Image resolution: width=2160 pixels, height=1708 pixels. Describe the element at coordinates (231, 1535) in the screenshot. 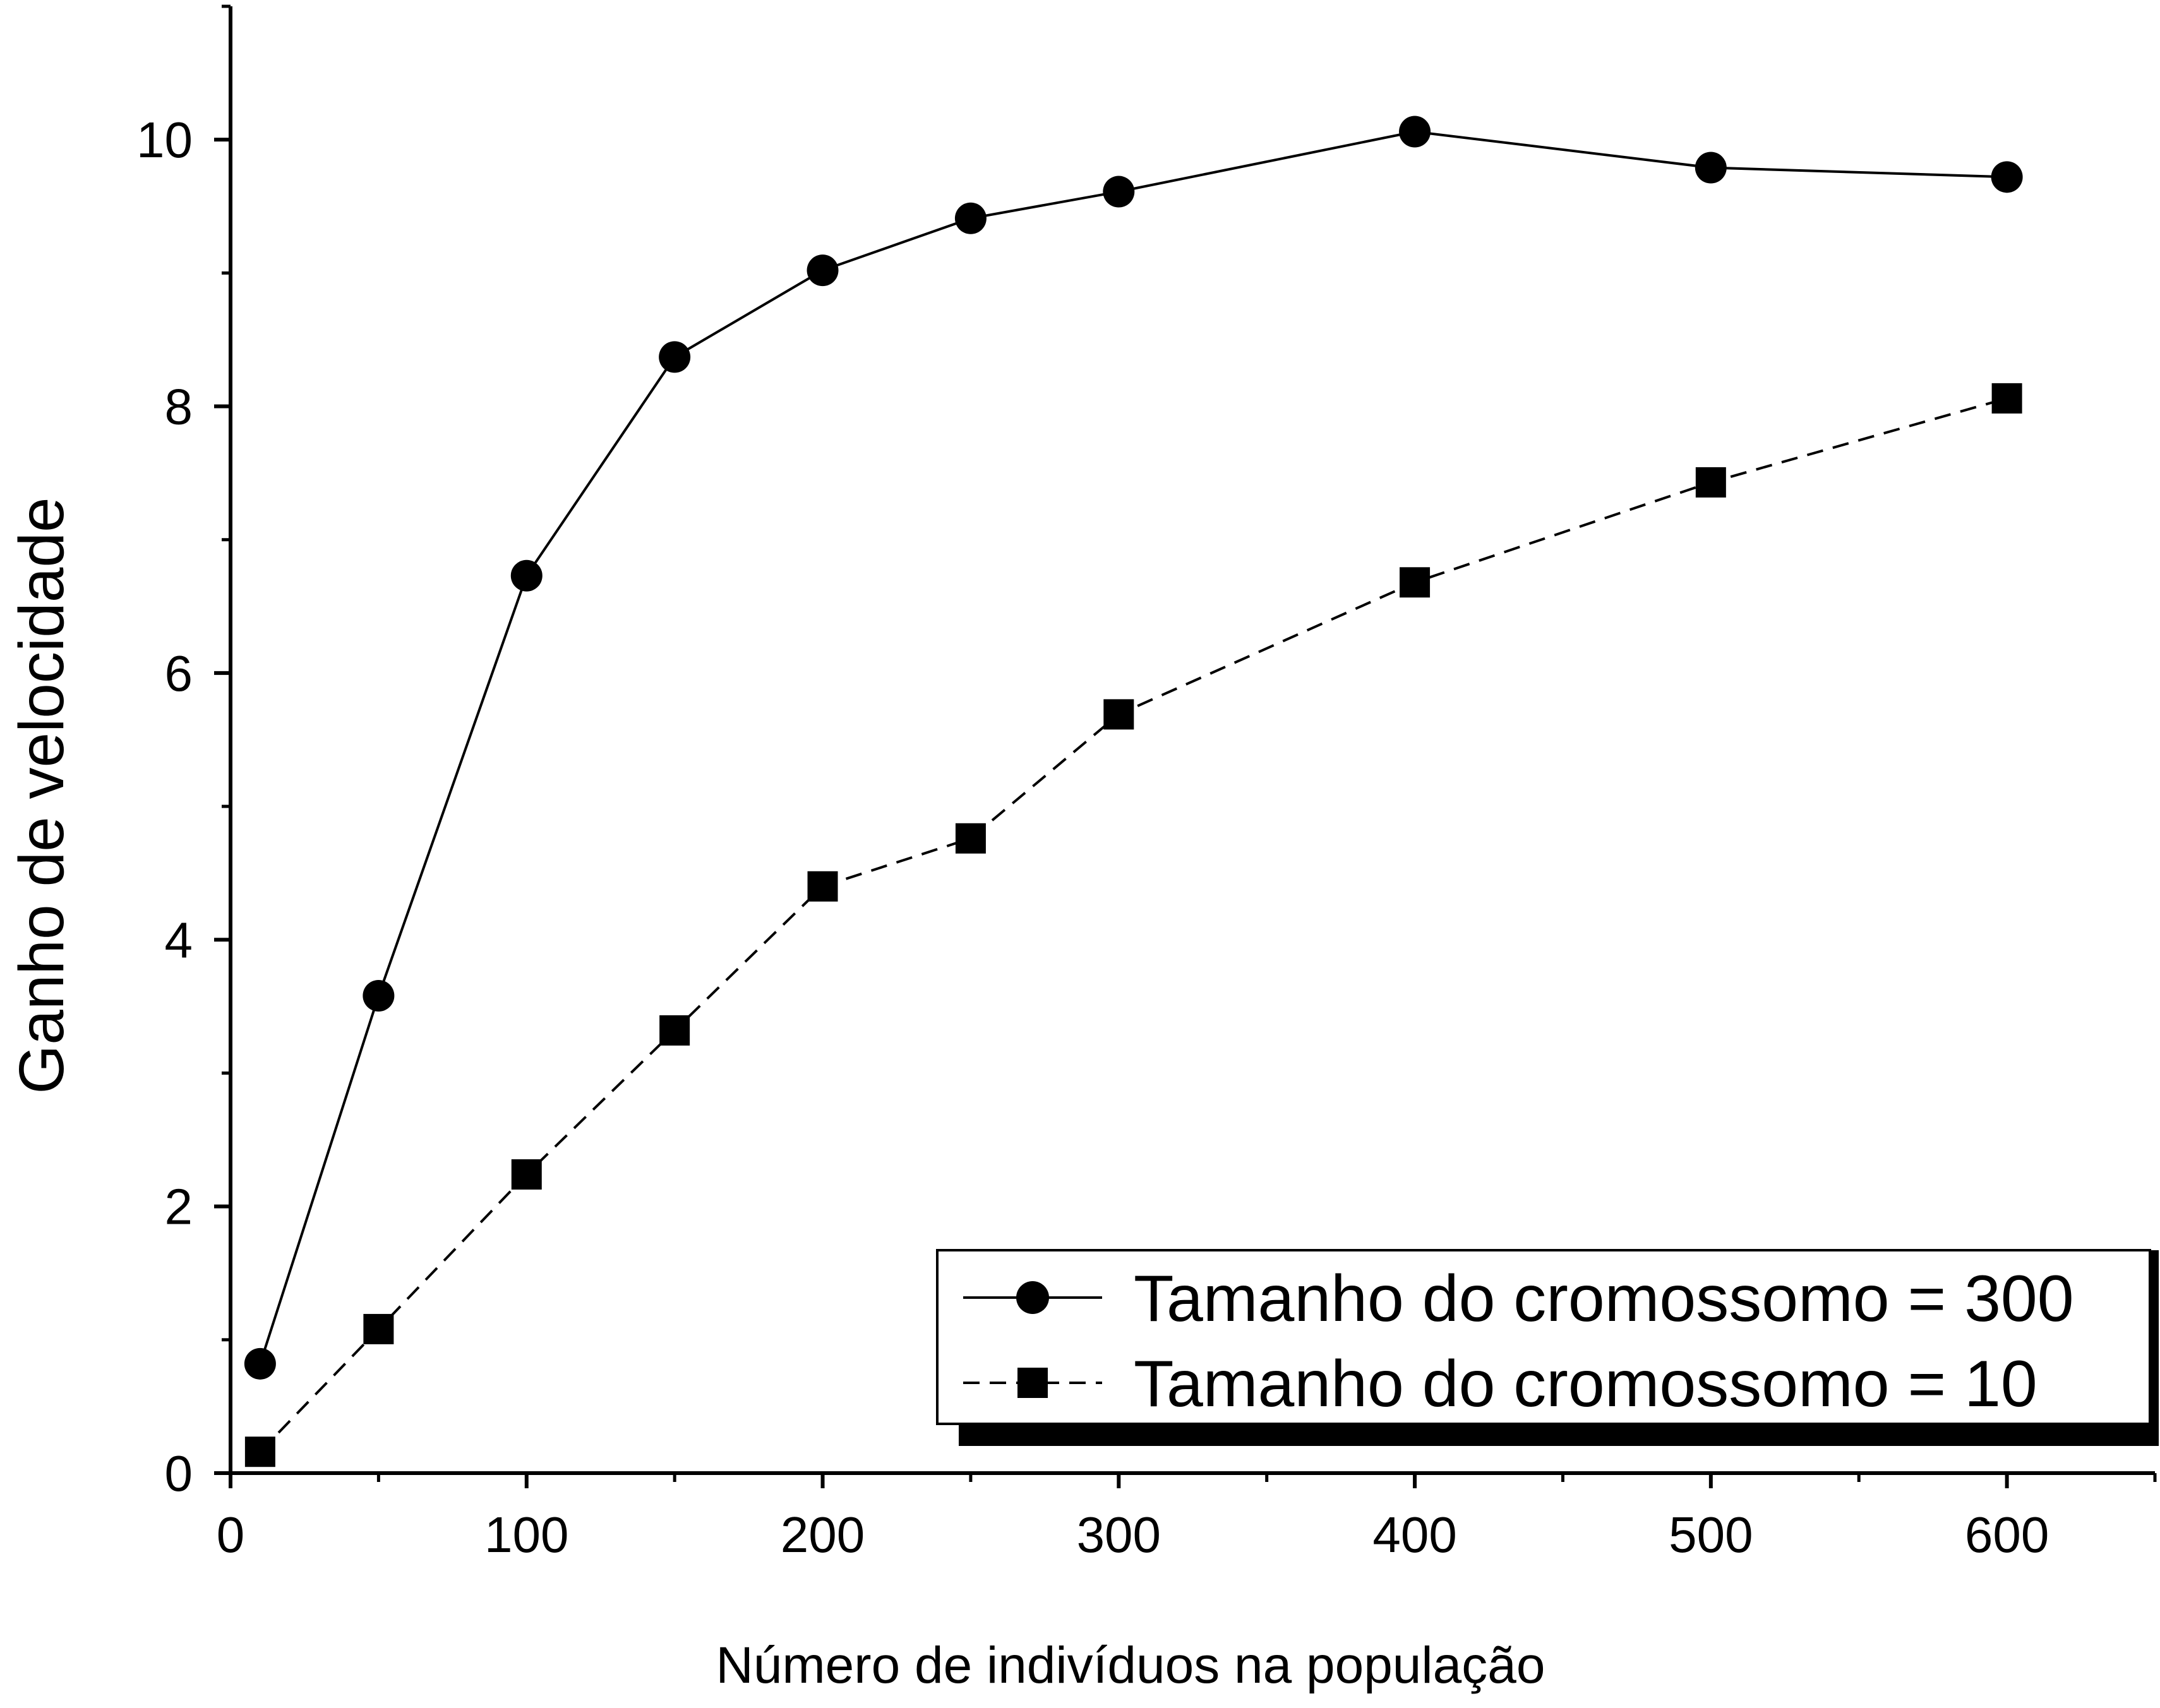

I see `x-tick-label: 0` at that location.